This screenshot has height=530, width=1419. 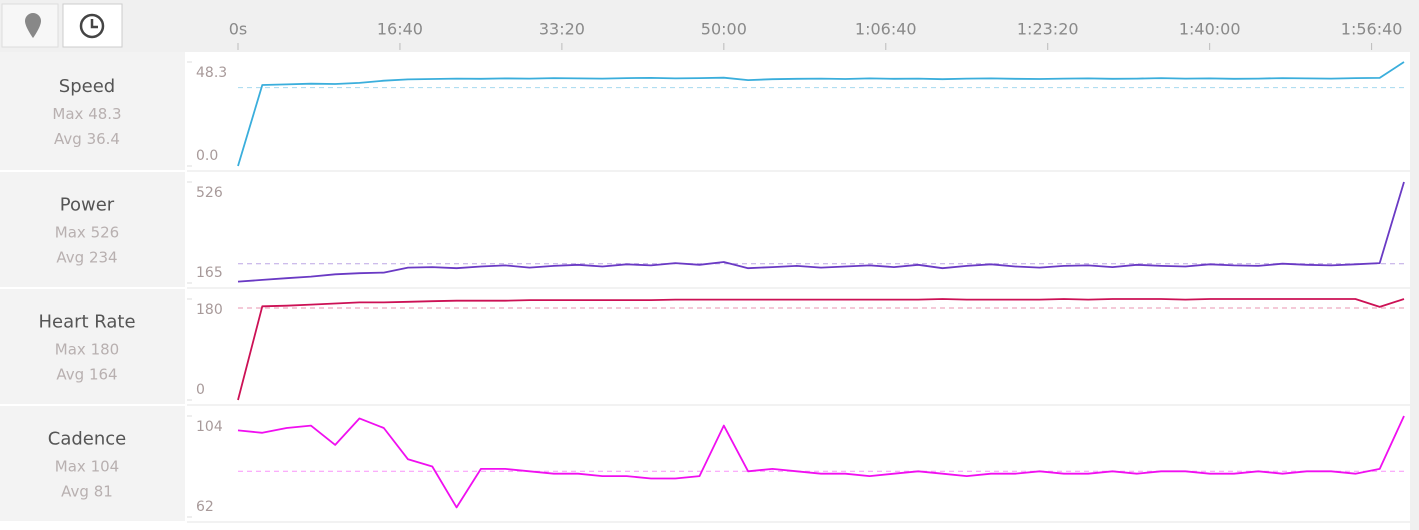 I want to click on panel-title: Power, so click(x=87, y=205).